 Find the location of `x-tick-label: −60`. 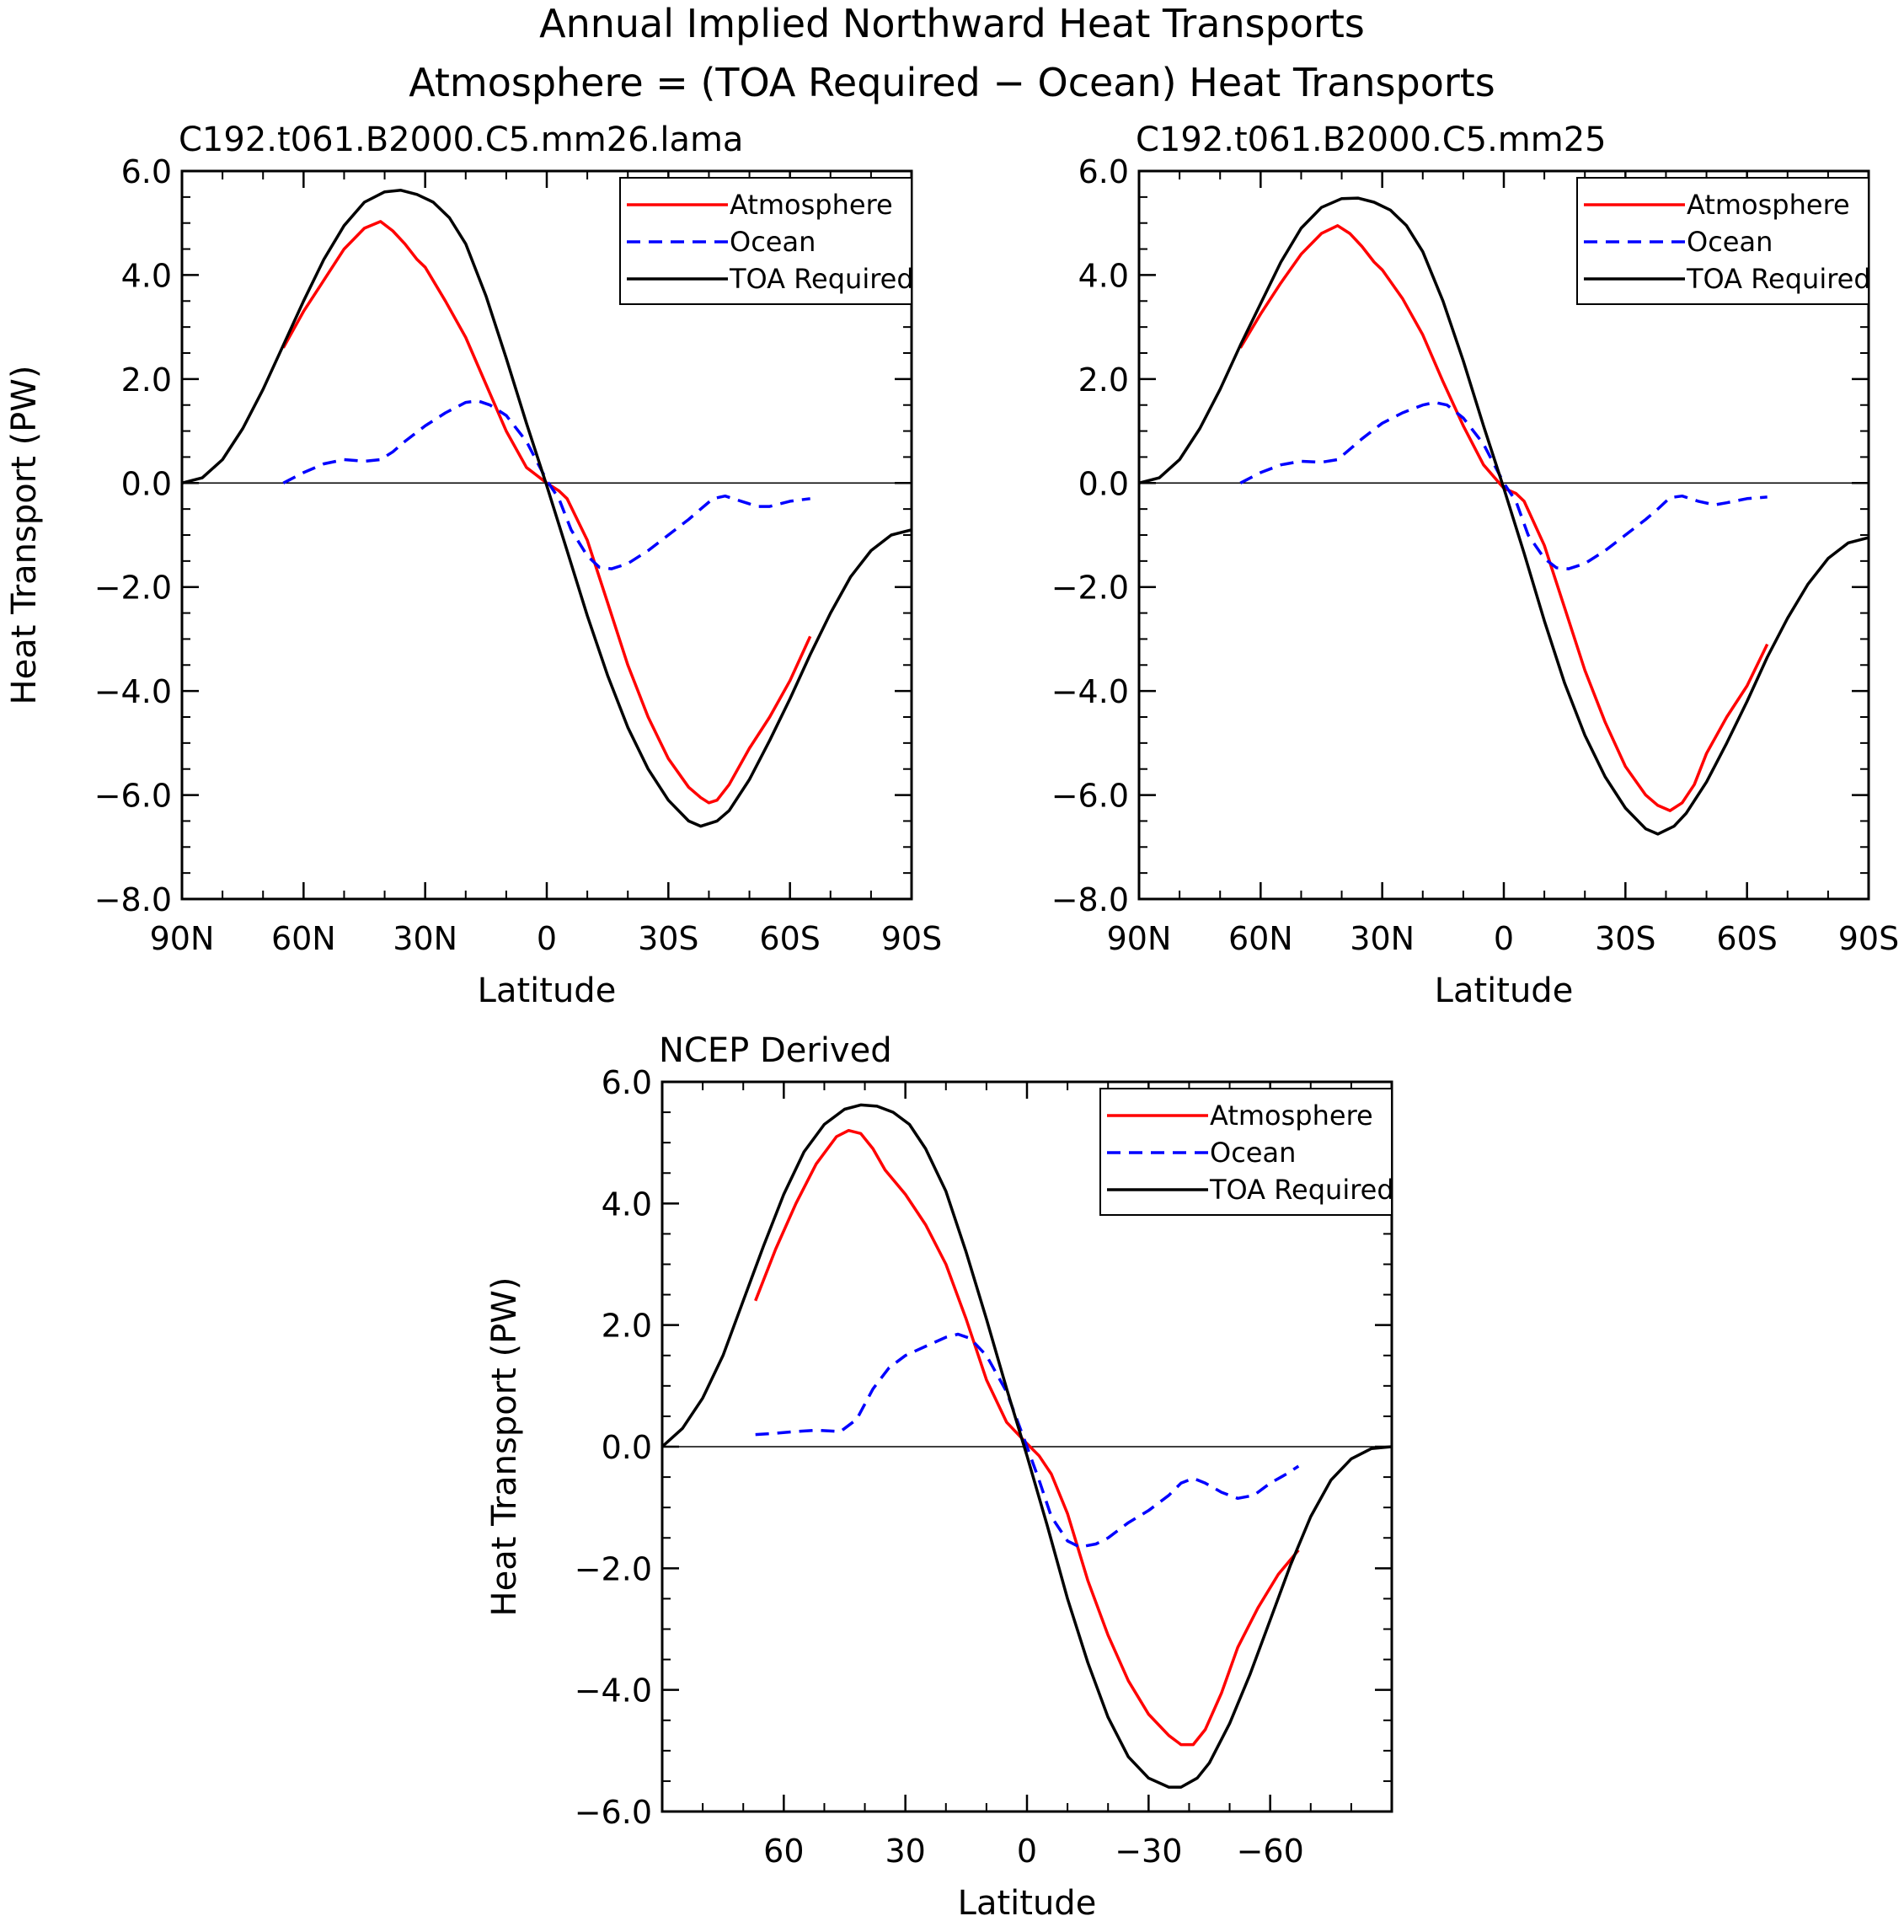

x-tick-label: −60 is located at coordinates (1271, 1851).